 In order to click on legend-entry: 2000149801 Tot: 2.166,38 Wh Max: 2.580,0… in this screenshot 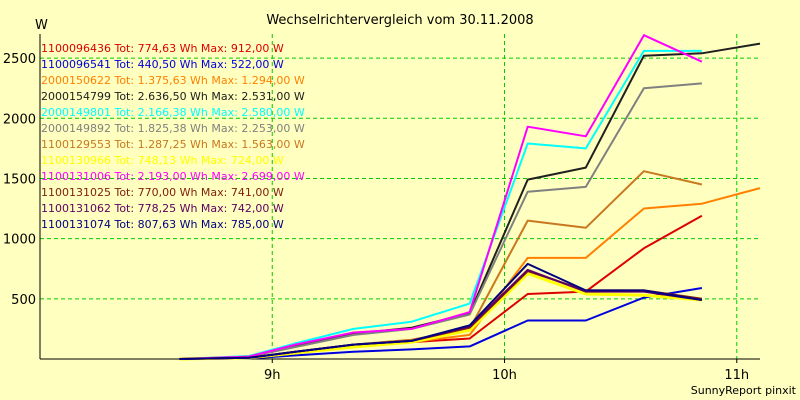, I will do `click(173, 112)`.